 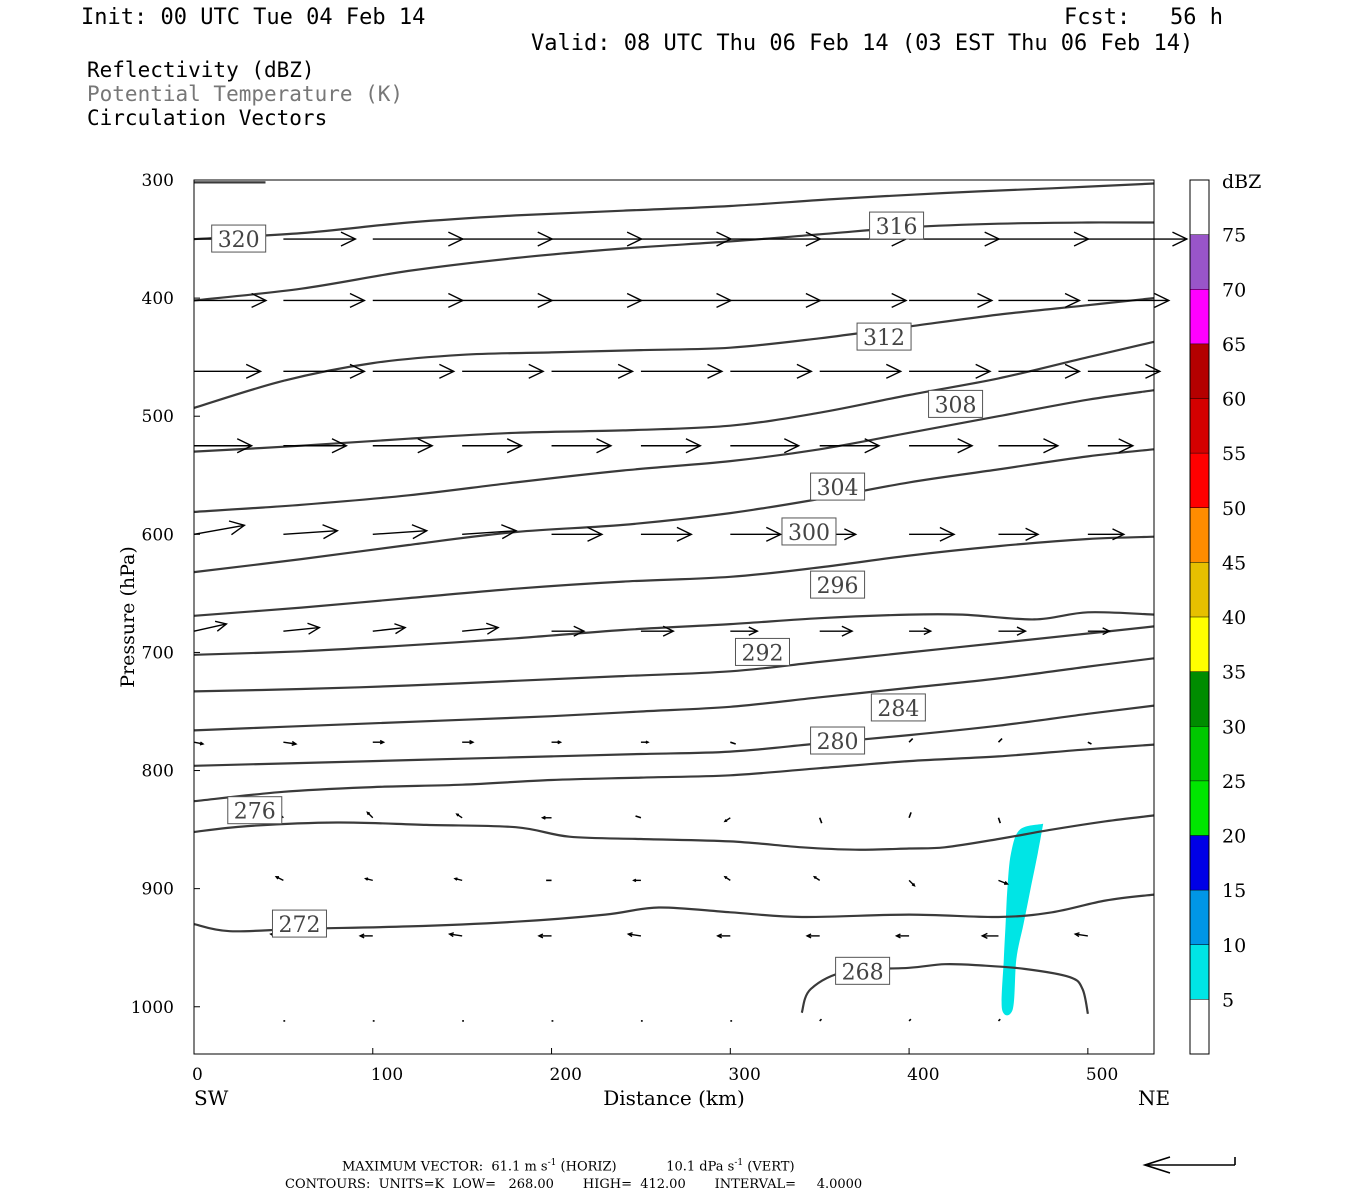 I want to click on x-tick-label: 100, so click(x=387, y=1075).